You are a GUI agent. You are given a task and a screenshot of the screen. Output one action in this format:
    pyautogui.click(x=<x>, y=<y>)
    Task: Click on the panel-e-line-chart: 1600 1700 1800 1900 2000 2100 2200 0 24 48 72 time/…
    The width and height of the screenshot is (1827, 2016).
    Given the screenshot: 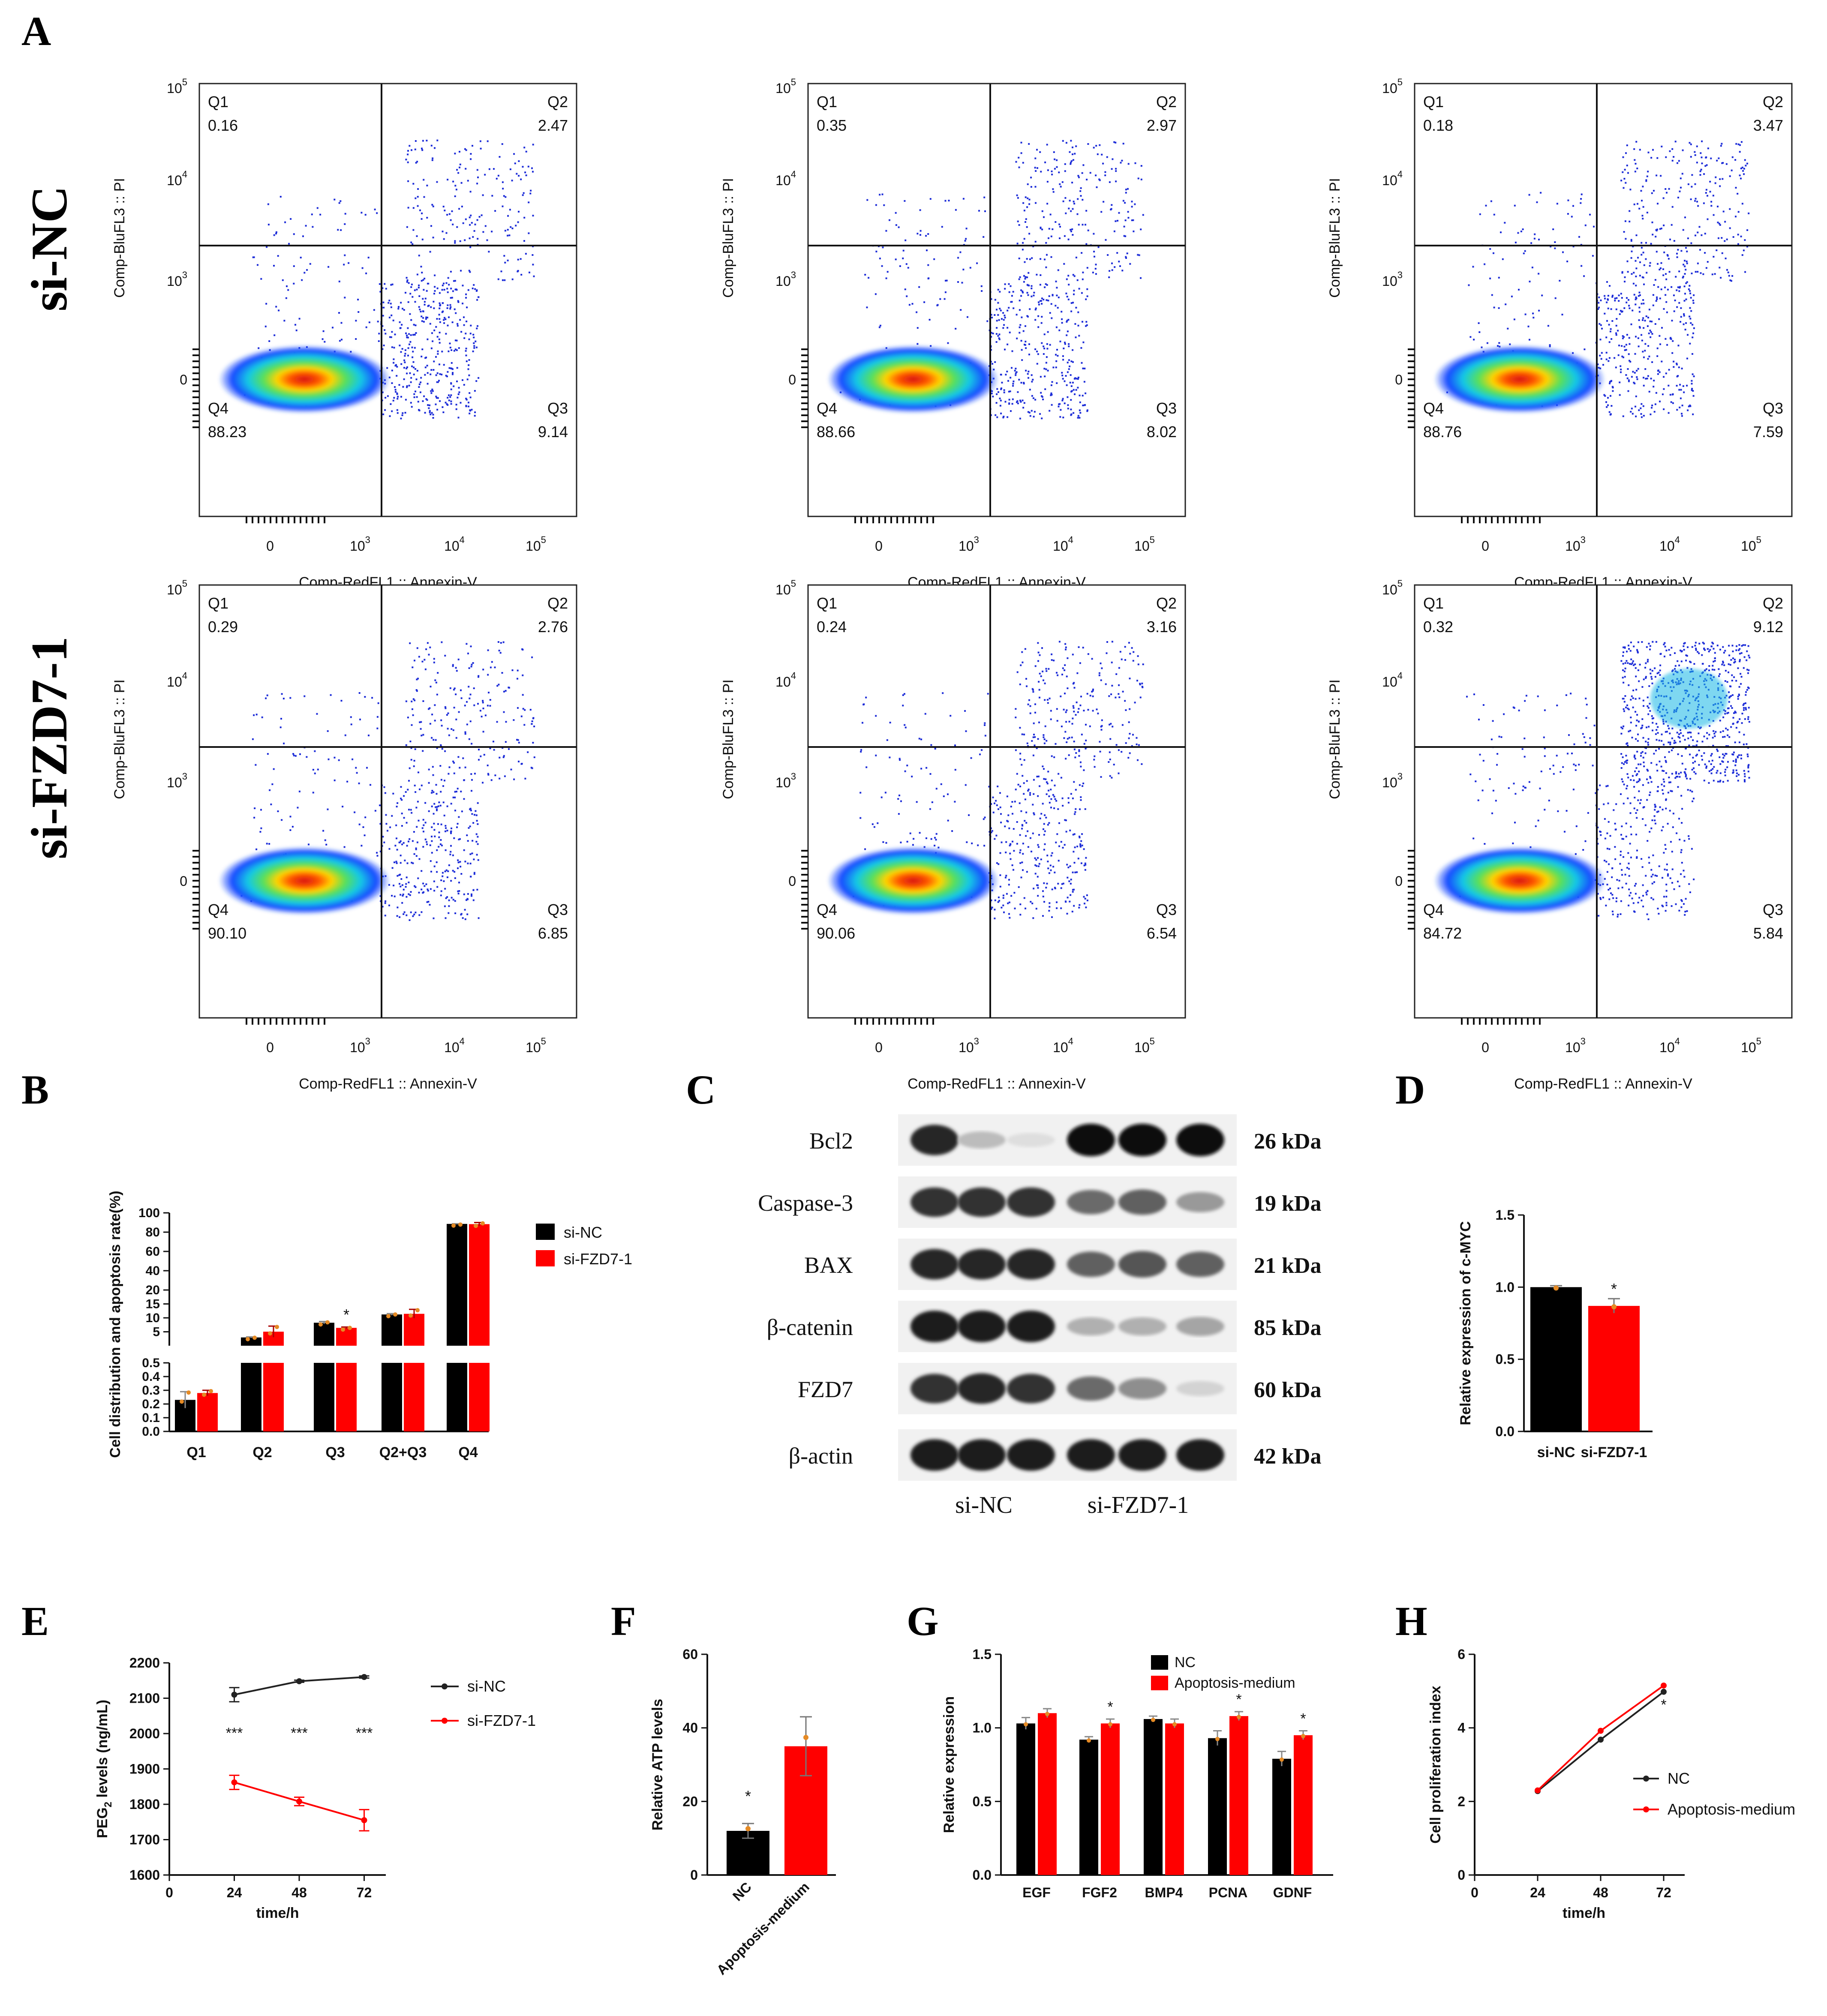 What is the action you would take?
    pyautogui.click(x=315, y=1788)
    